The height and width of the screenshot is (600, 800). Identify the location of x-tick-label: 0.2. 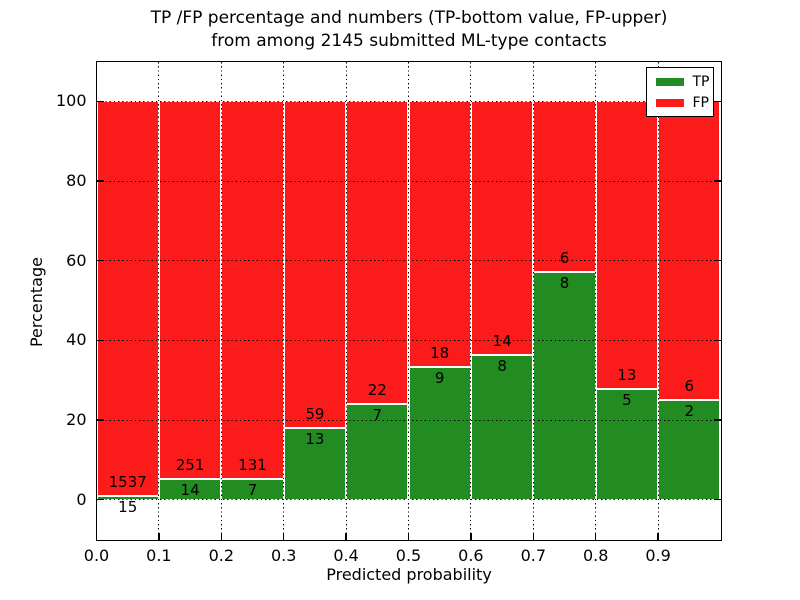
(221, 555).